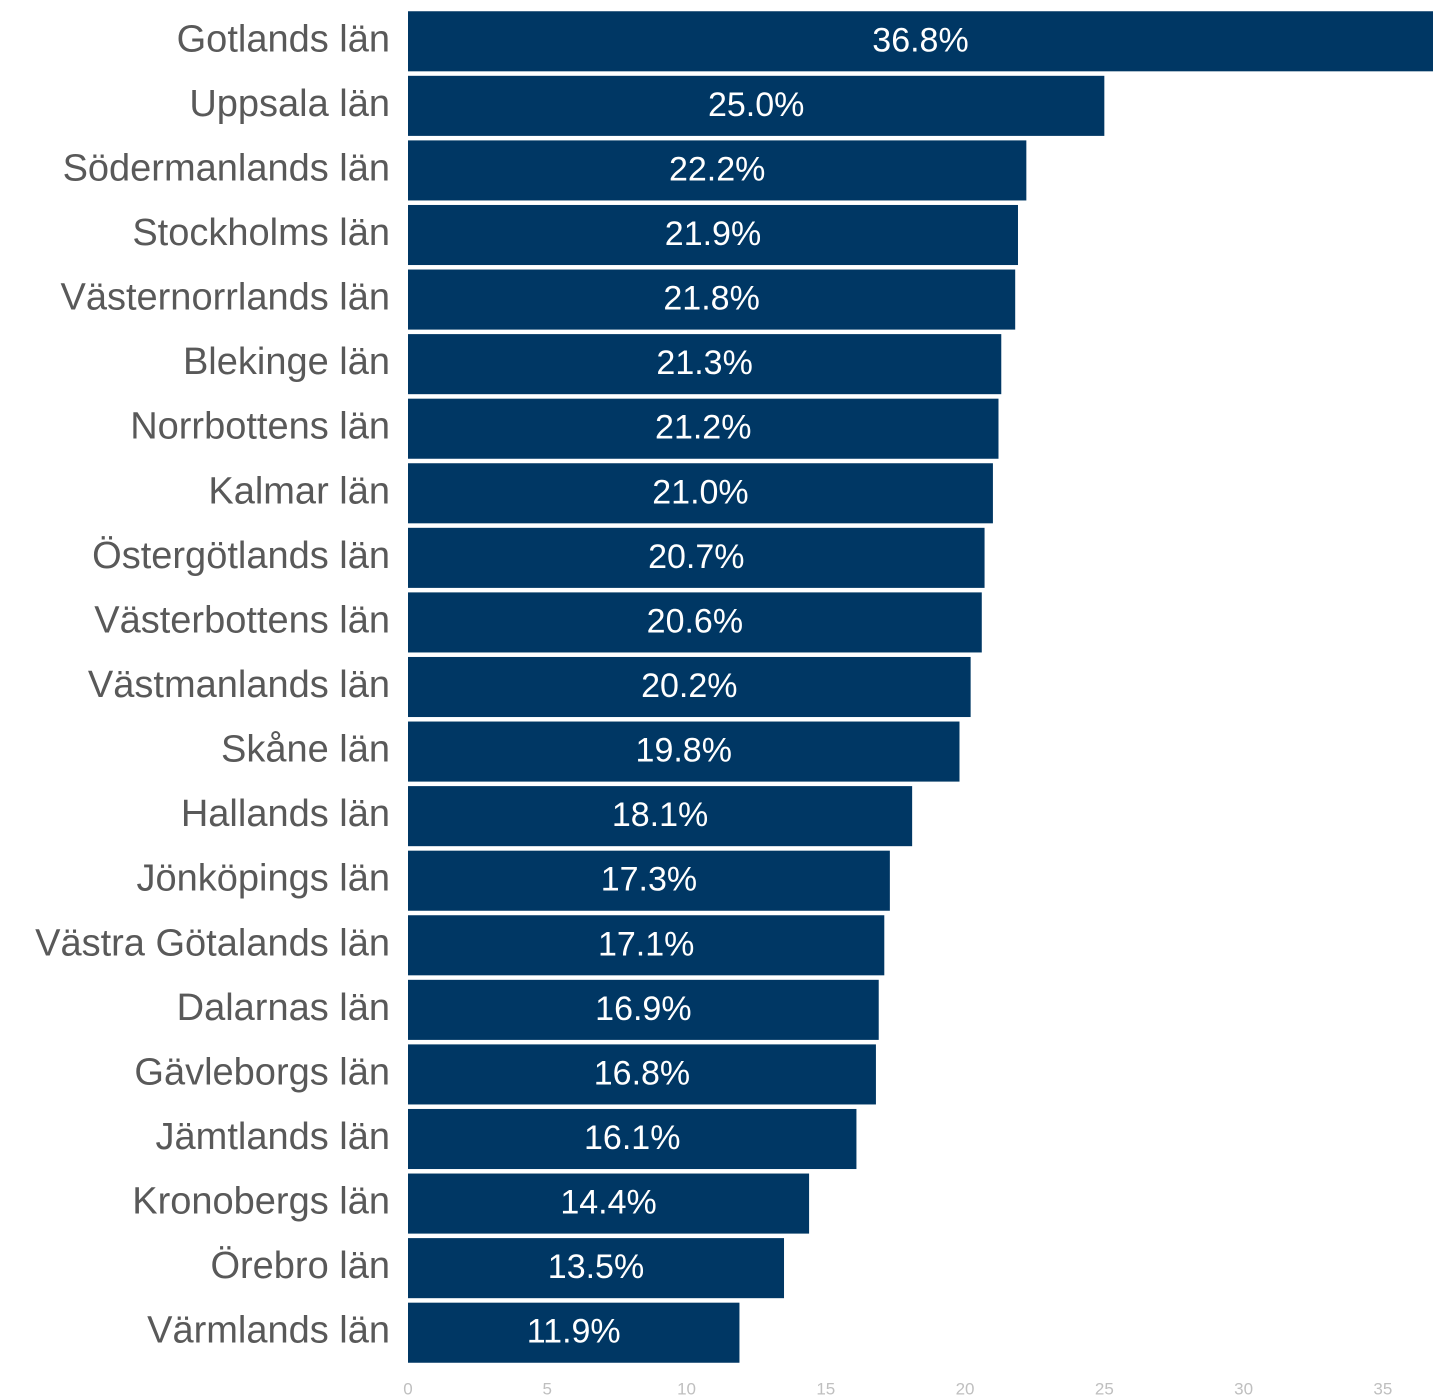 The height and width of the screenshot is (1399, 1433). I want to click on x-tick-label: 0, so click(407, 1388).